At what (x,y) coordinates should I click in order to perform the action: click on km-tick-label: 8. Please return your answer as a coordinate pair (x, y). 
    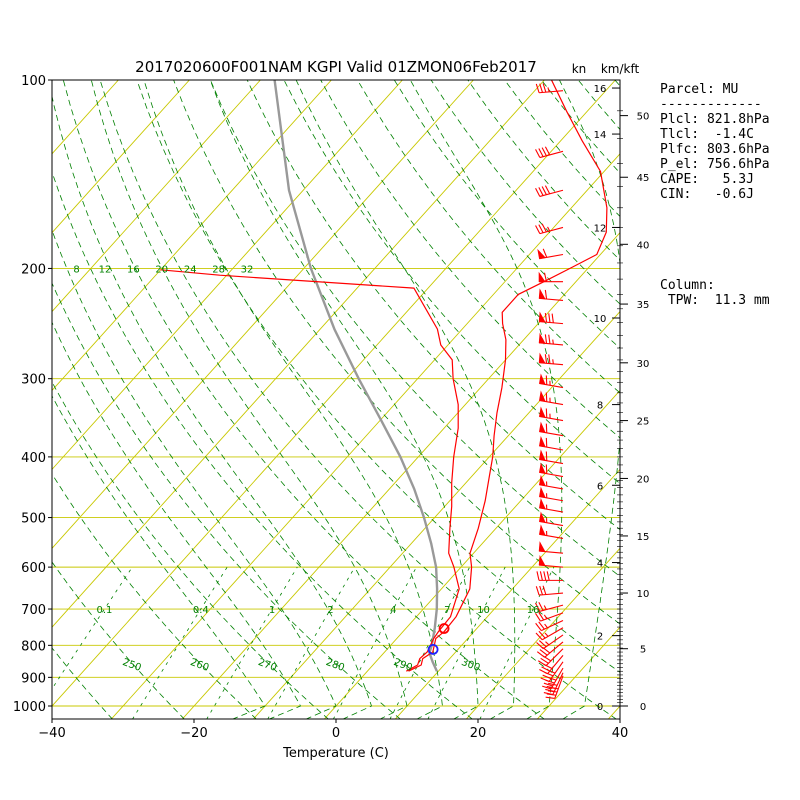
    Looking at the image, I should click on (600, 406).